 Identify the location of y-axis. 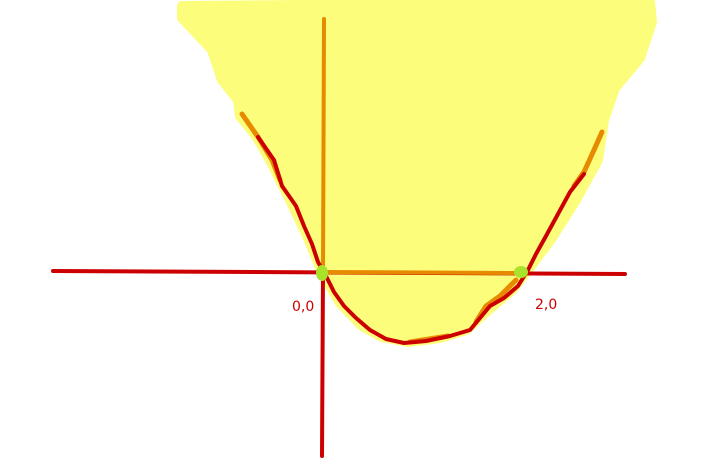
(322, 364).